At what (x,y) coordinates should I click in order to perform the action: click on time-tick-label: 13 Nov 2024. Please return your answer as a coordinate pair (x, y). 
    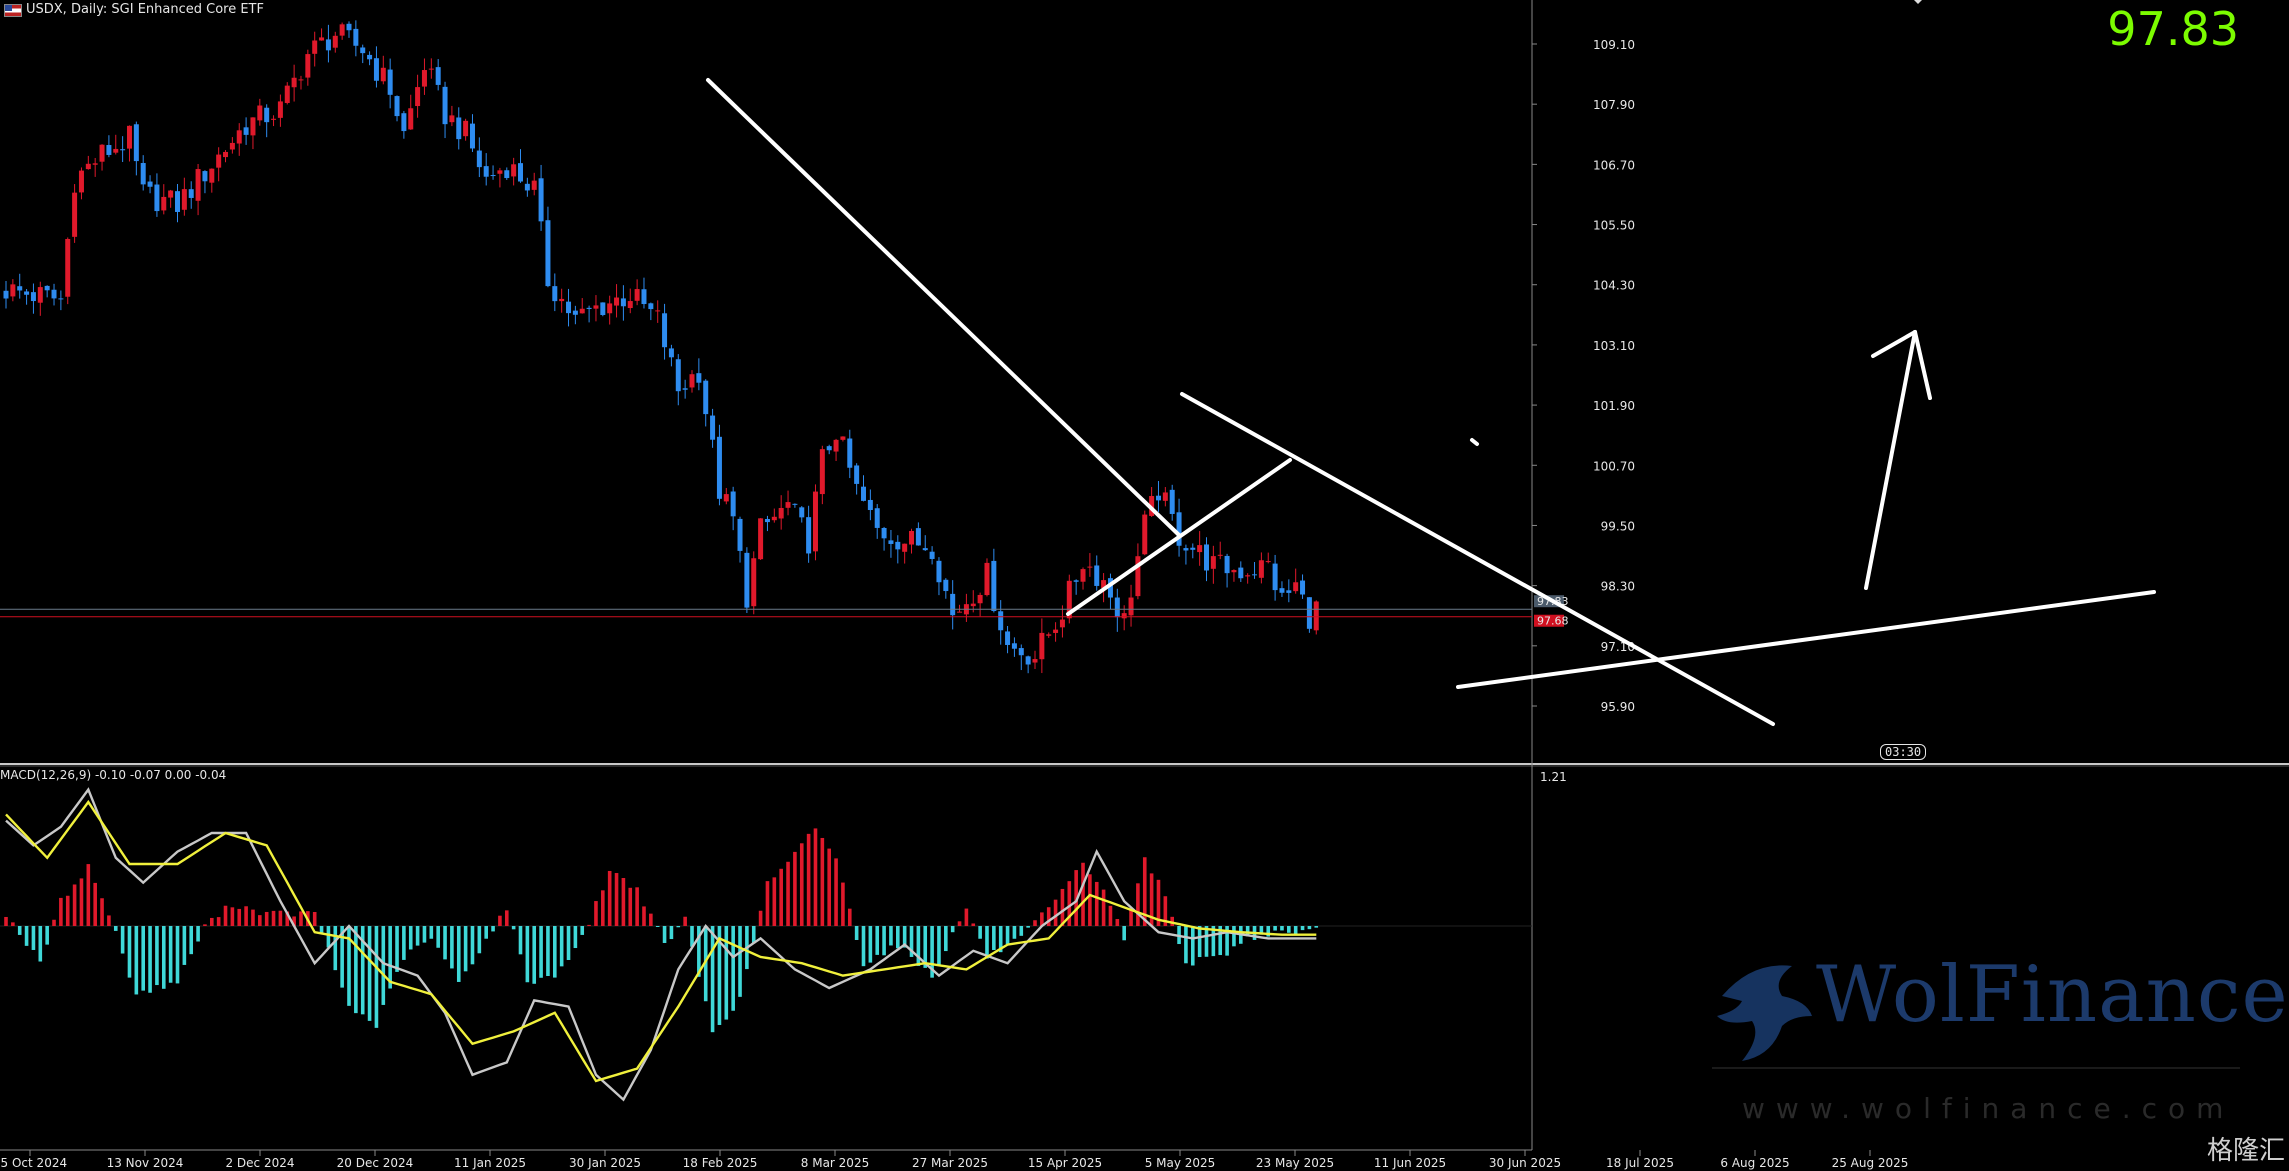
    Looking at the image, I should click on (145, 1163).